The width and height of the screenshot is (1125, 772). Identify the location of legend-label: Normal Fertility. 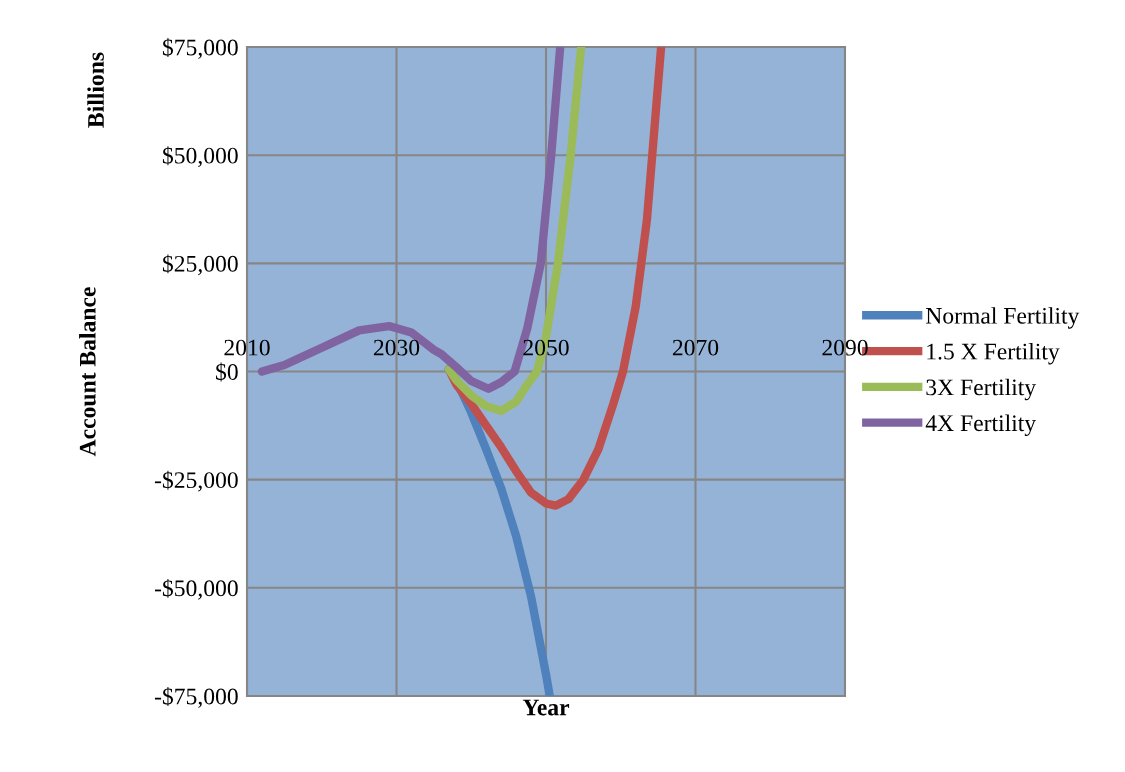
(1002, 318).